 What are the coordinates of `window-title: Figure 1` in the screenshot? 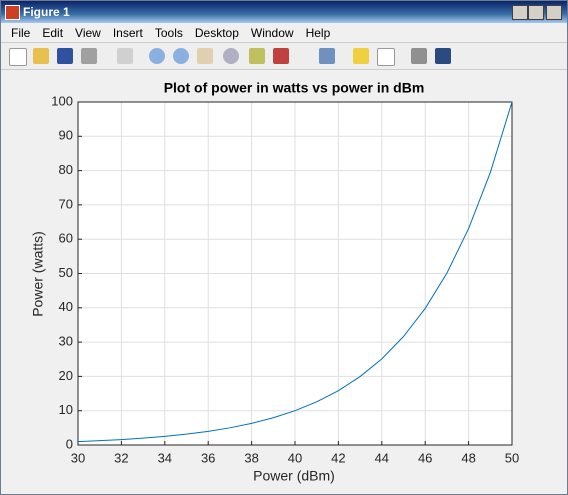 It's located at (46, 12).